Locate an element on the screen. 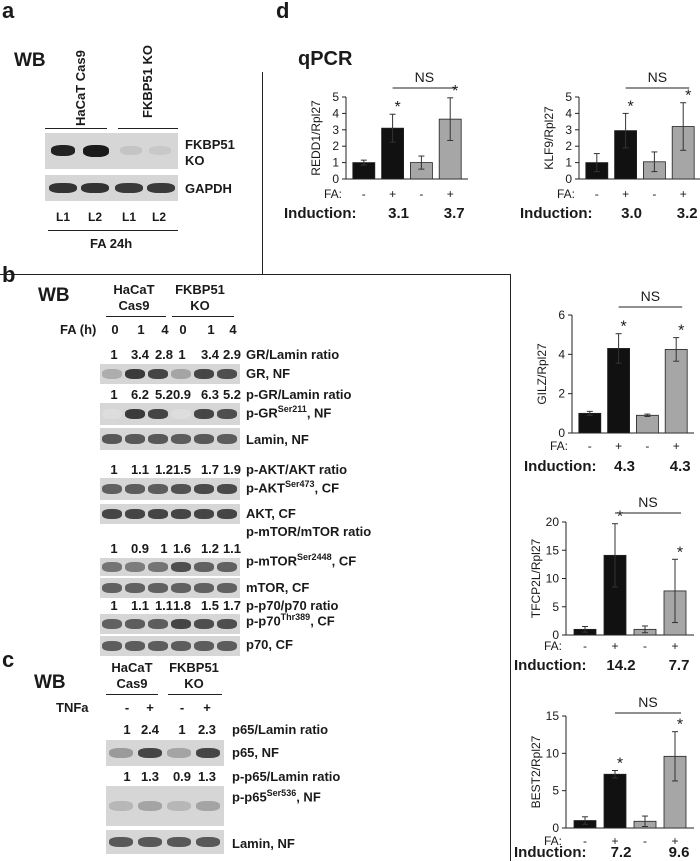  y-tick-label: 10 is located at coordinates (553, 579).